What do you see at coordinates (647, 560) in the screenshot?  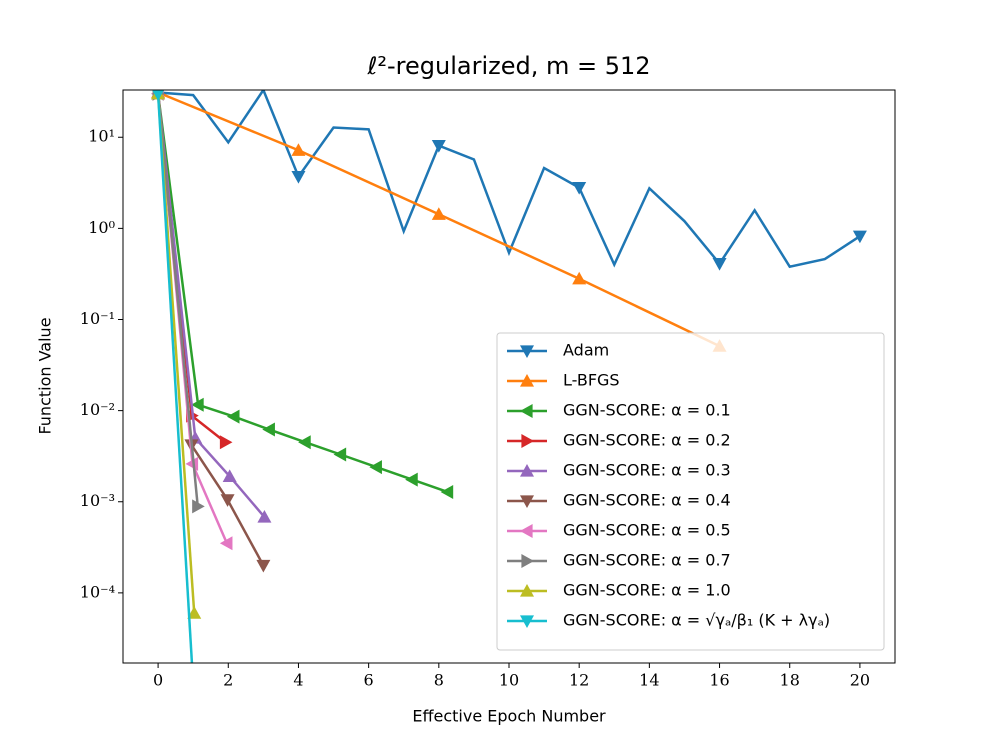 I see `legend-label: GGN-SCORE: α = 0.7` at bounding box center [647, 560].